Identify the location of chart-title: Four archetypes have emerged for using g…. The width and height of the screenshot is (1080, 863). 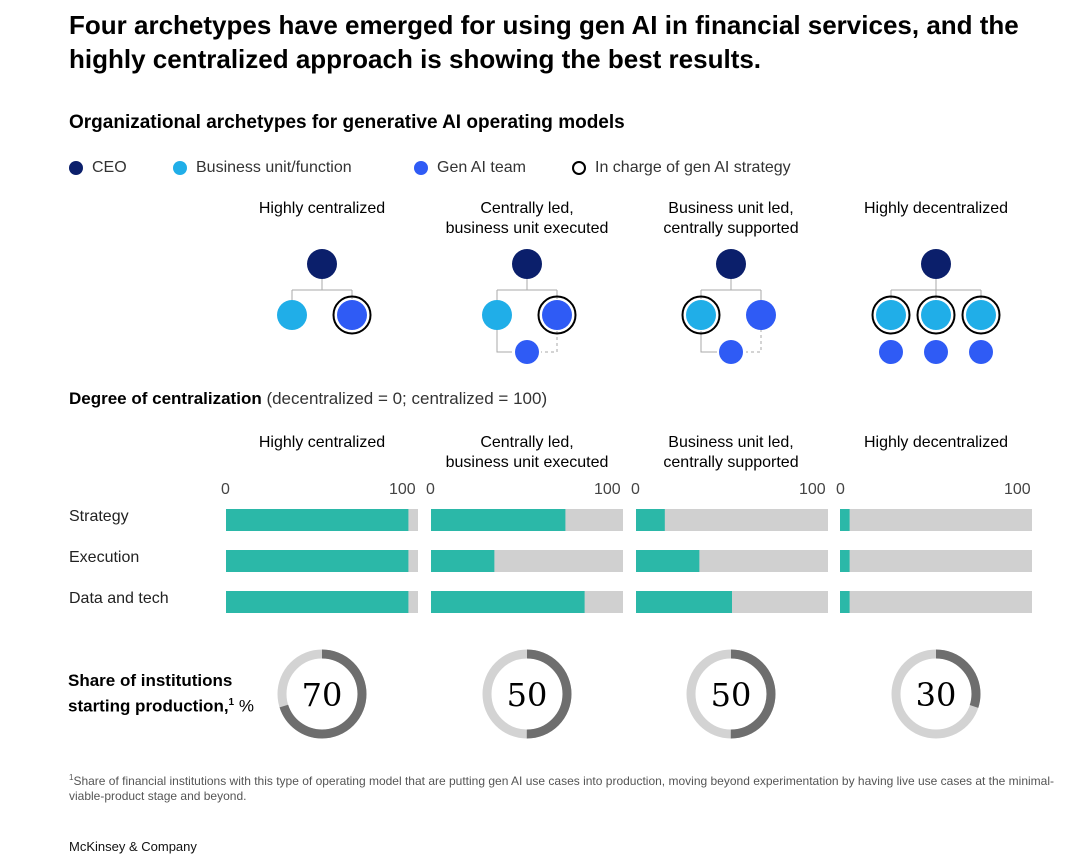
(544, 42).